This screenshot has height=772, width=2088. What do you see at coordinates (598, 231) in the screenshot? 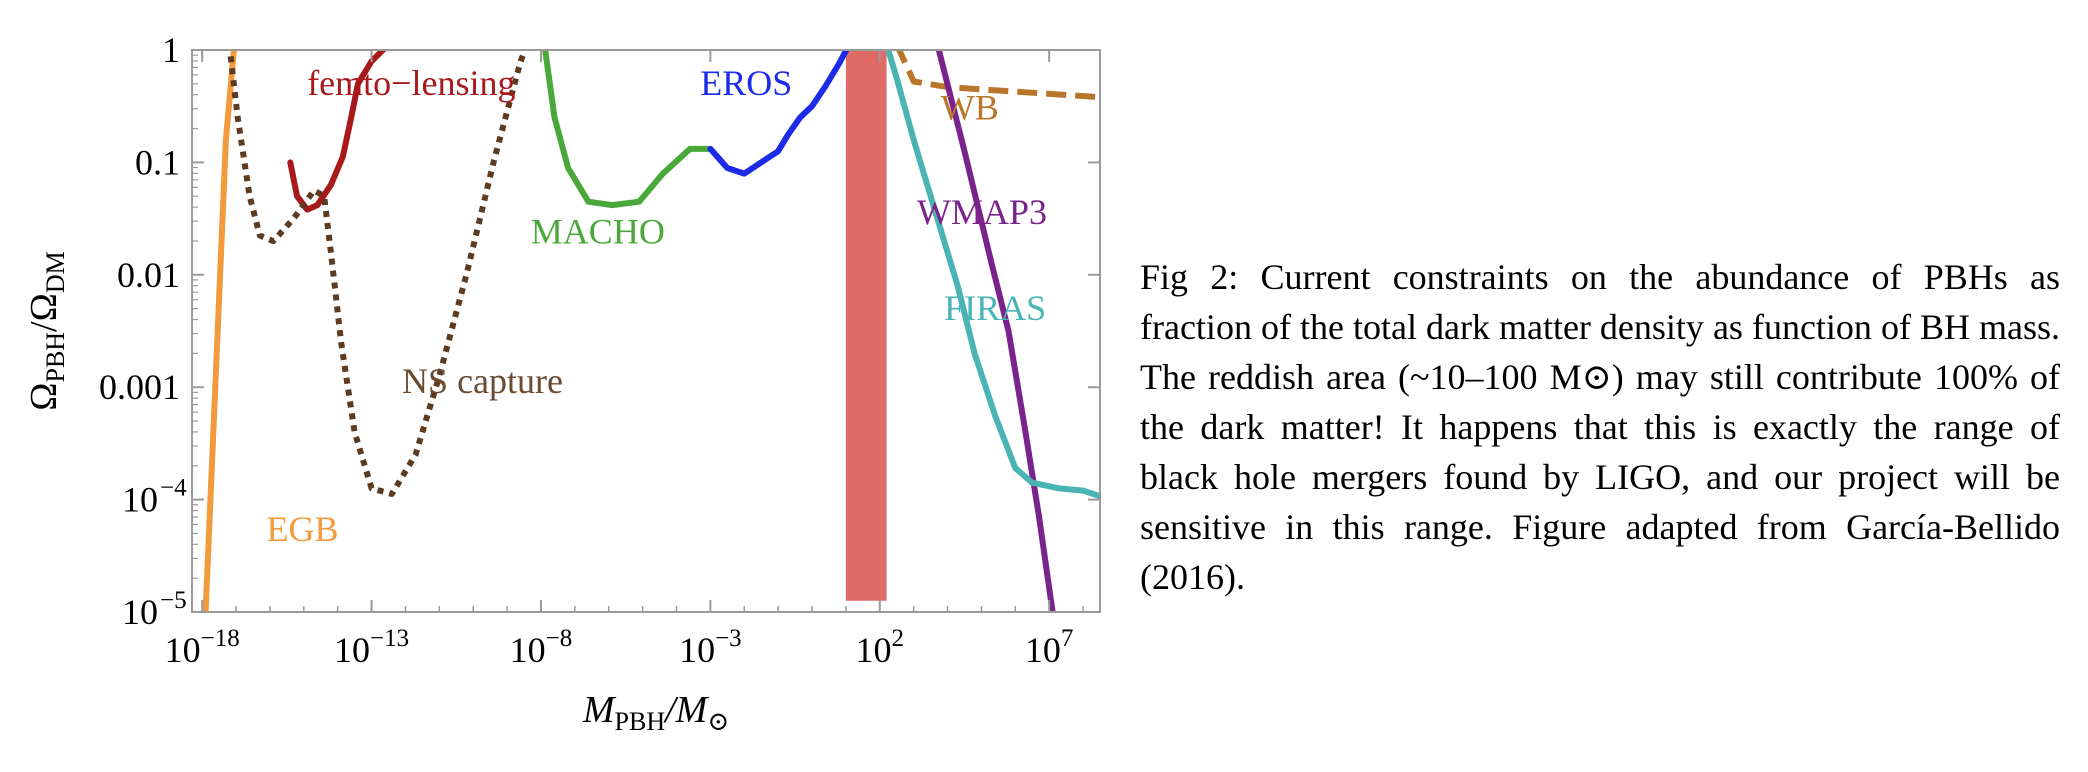
I see `label-macho: MACHO` at bounding box center [598, 231].